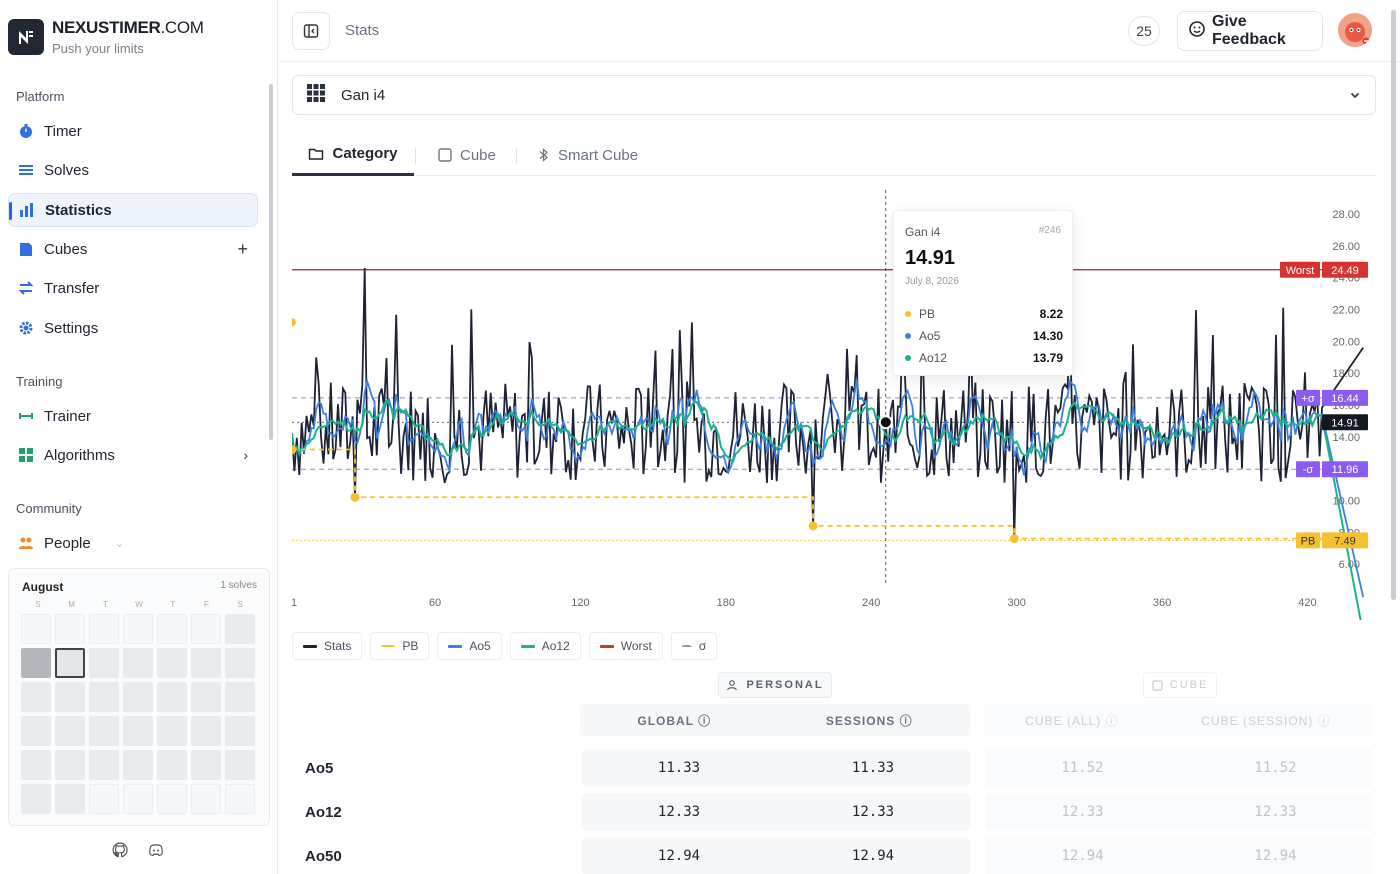 This screenshot has height=874, width=1400. I want to click on sidebar-item-settings: Settings, so click(133, 328).